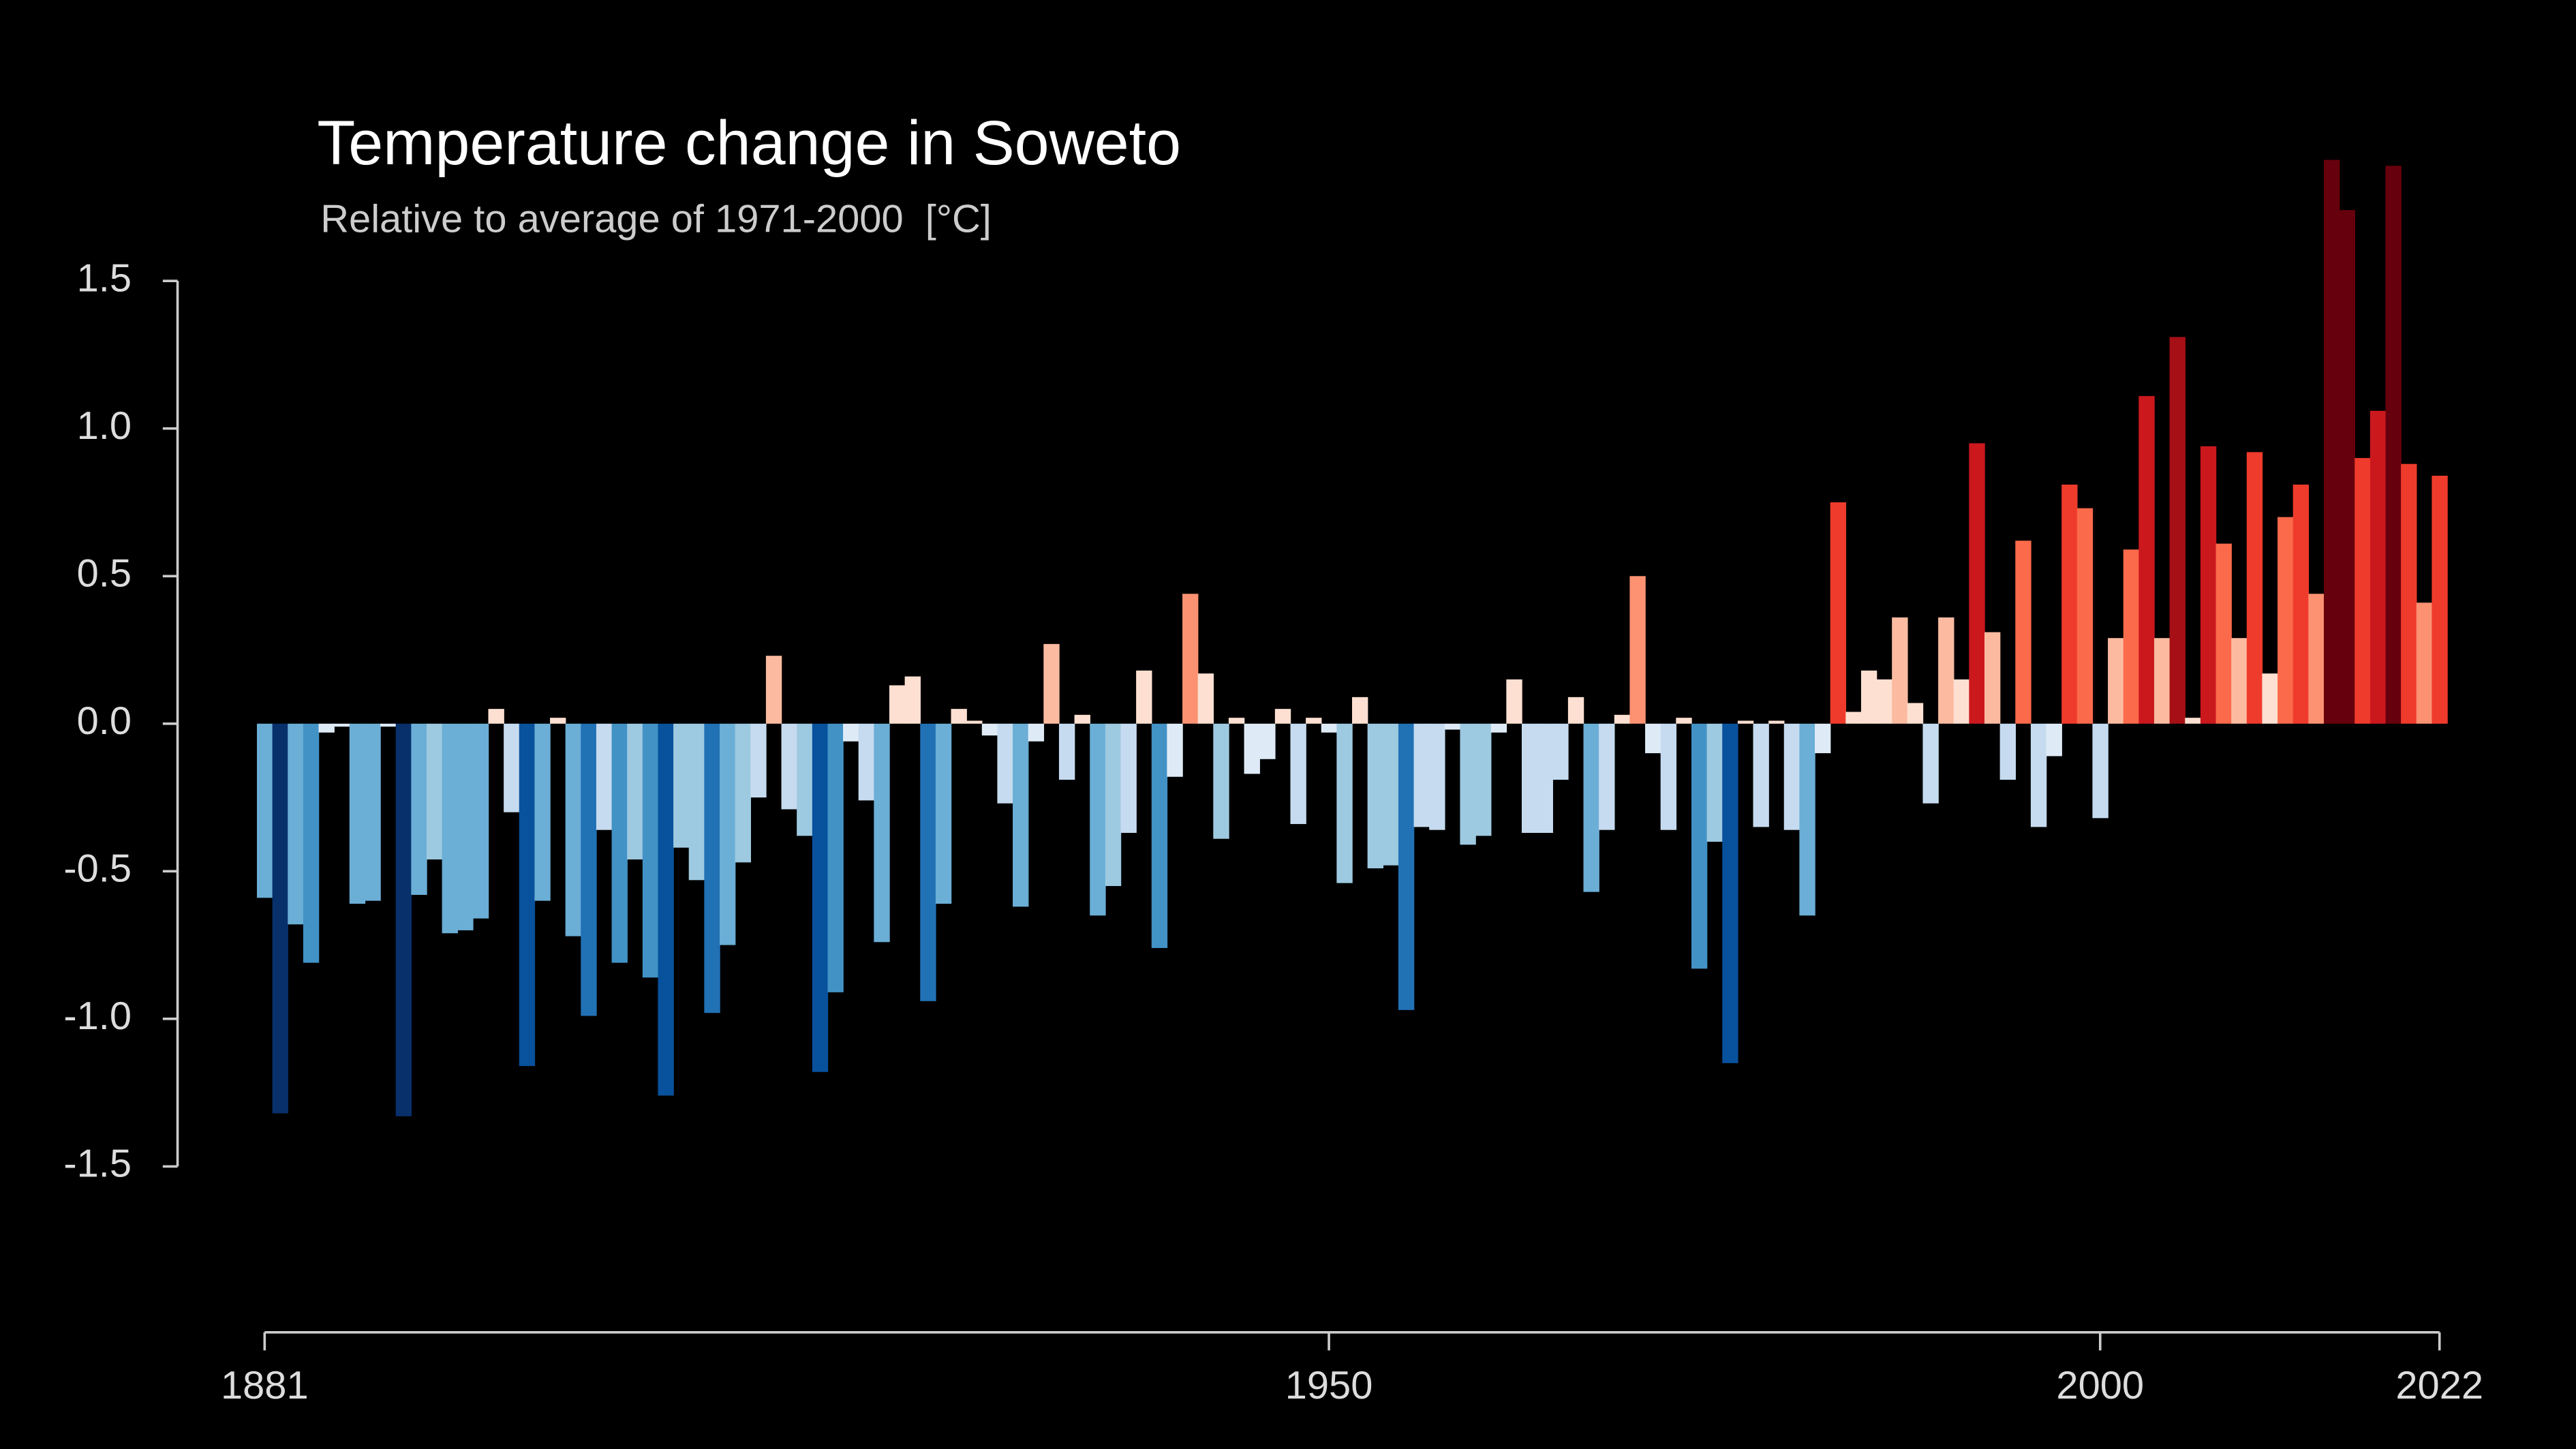 This screenshot has width=2576, height=1449. I want to click on x-tick-label: 1881, so click(265, 1385).